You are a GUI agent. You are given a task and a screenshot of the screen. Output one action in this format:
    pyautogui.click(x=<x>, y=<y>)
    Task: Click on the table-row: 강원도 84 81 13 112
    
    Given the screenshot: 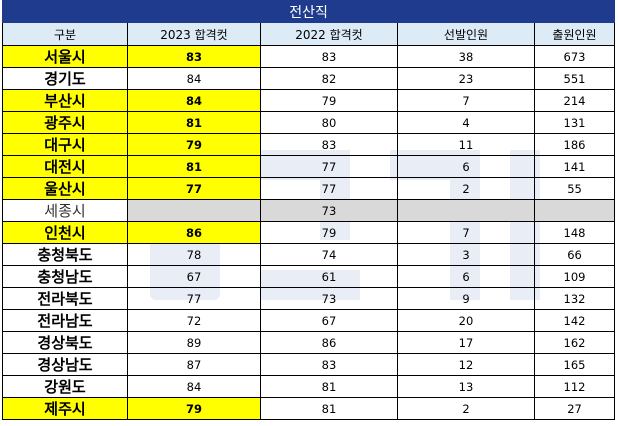 What is the action you would take?
    pyautogui.click(x=309, y=386)
    